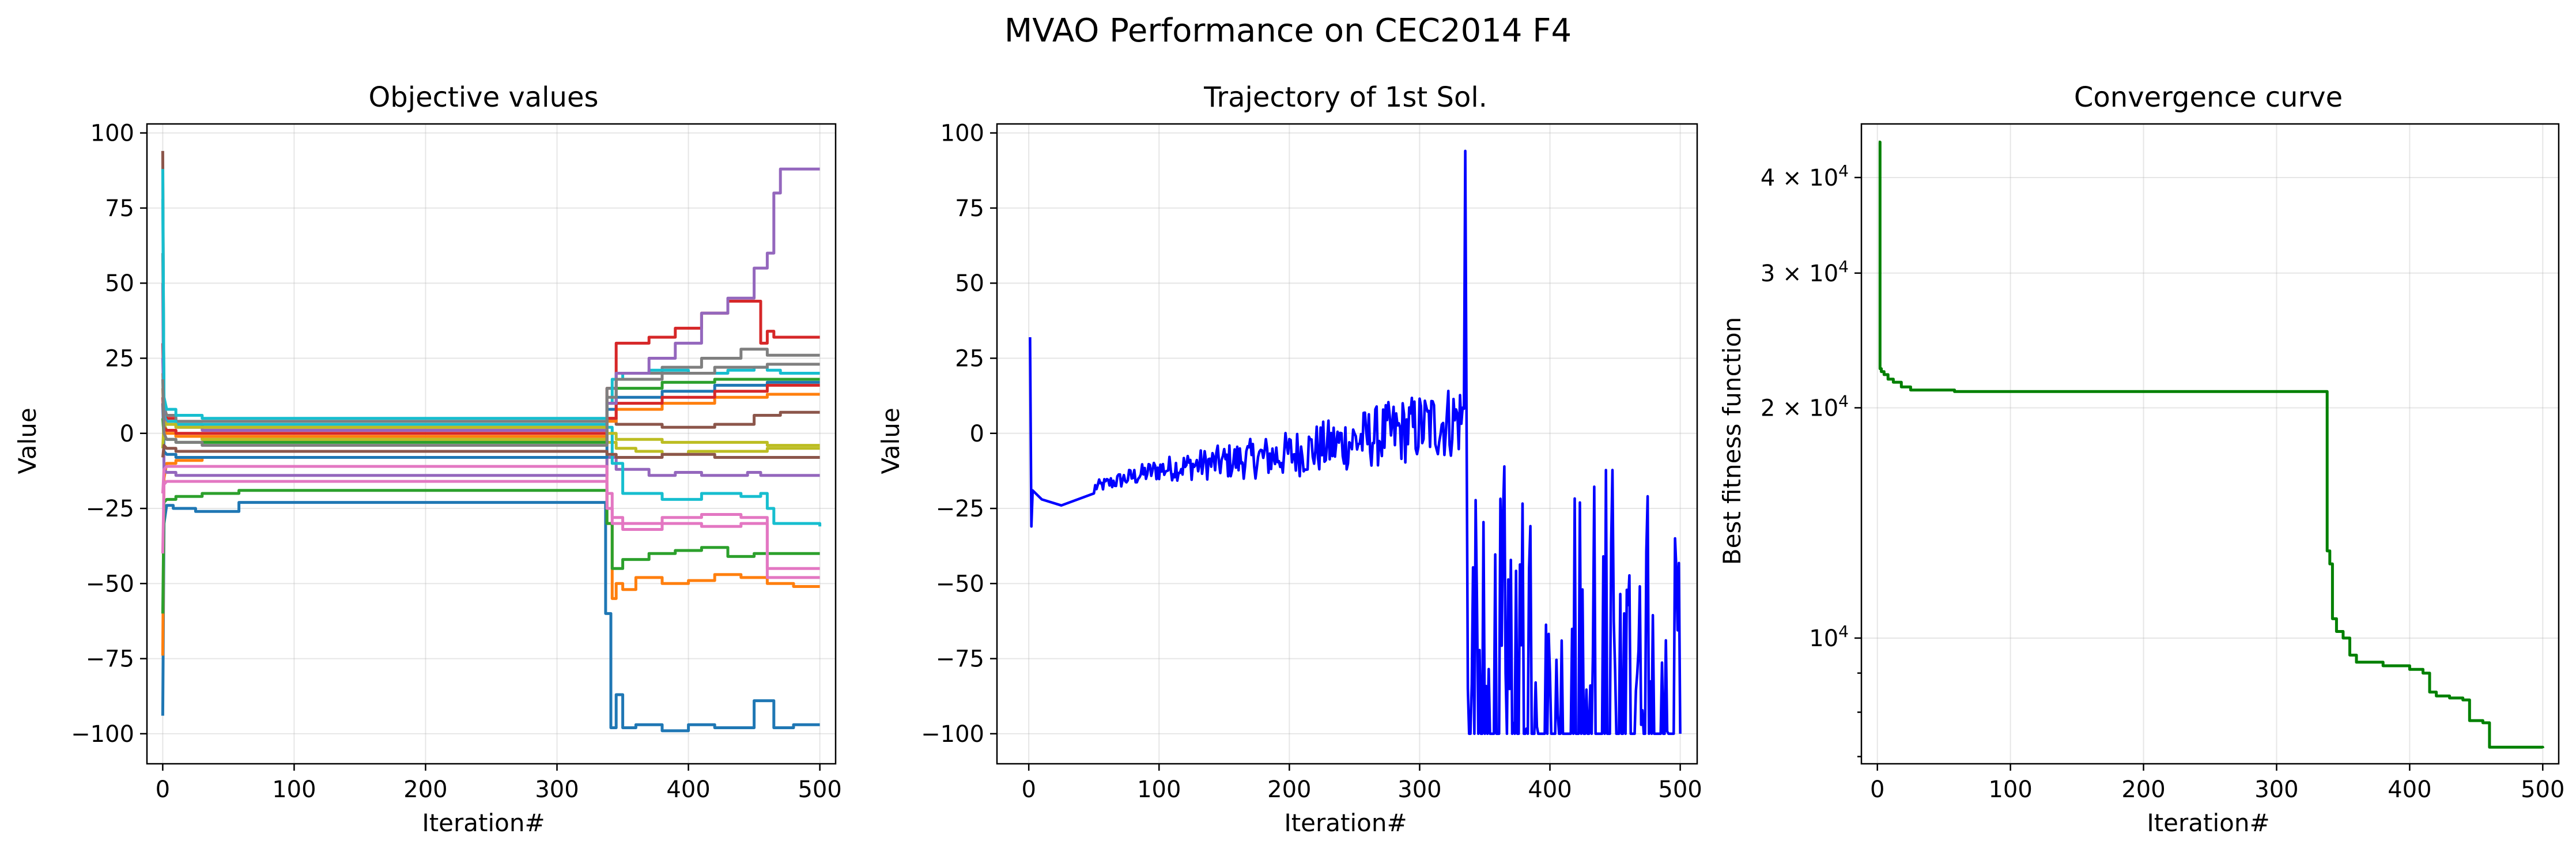 This screenshot has height=856, width=2576. Describe the element at coordinates (27, 441) in the screenshot. I see `objective-values-ylabel: Value` at that location.